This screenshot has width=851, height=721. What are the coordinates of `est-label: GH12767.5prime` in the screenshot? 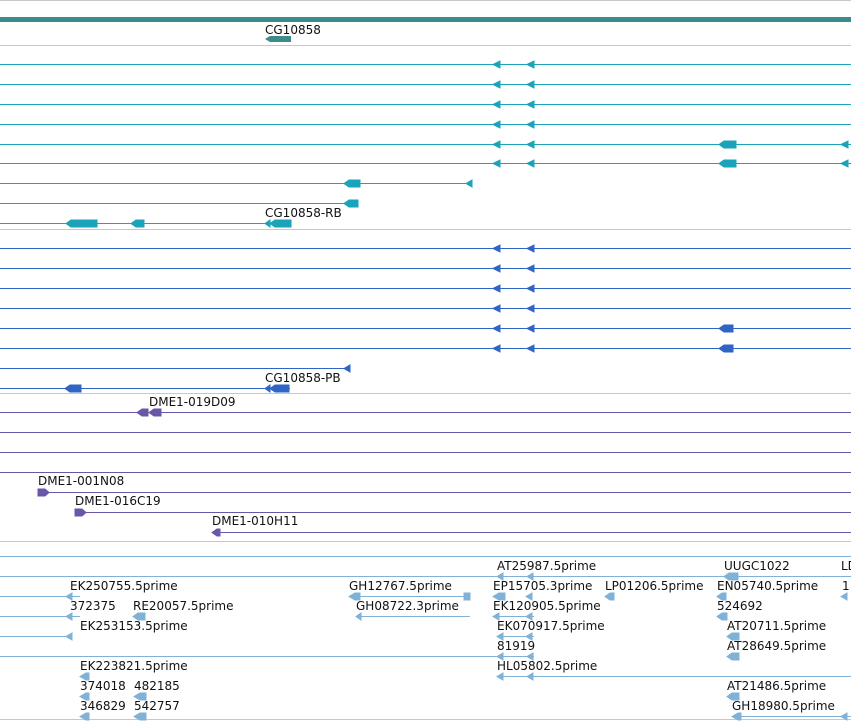 It's located at (400, 586).